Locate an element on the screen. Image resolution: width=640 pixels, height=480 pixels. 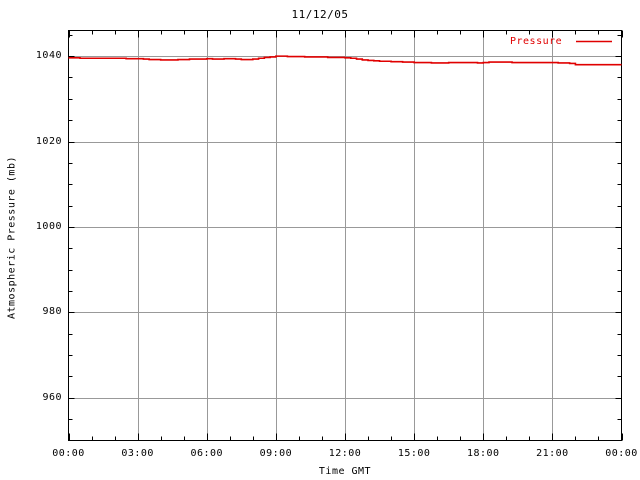
y-tick-label: 1040 is located at coordinates (48, 56).